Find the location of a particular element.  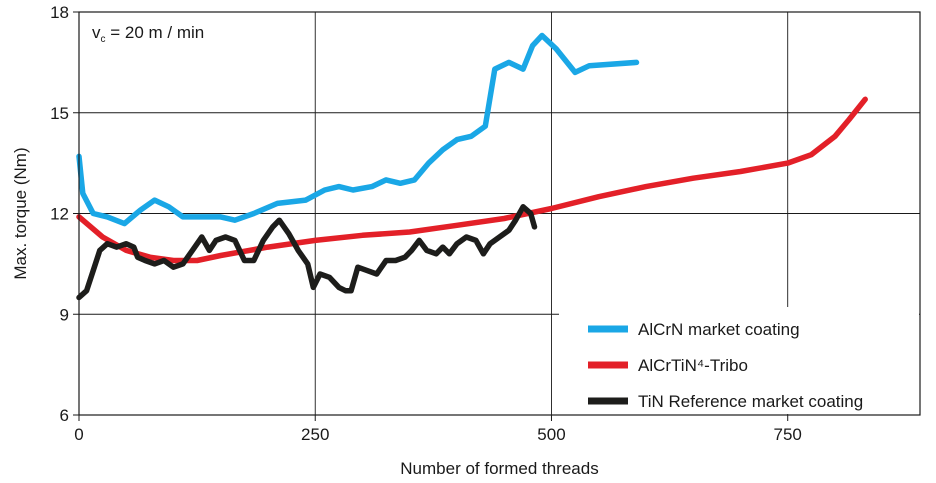

legend-label-3: TiN Reference market coating is located at coordinates (750, 401).